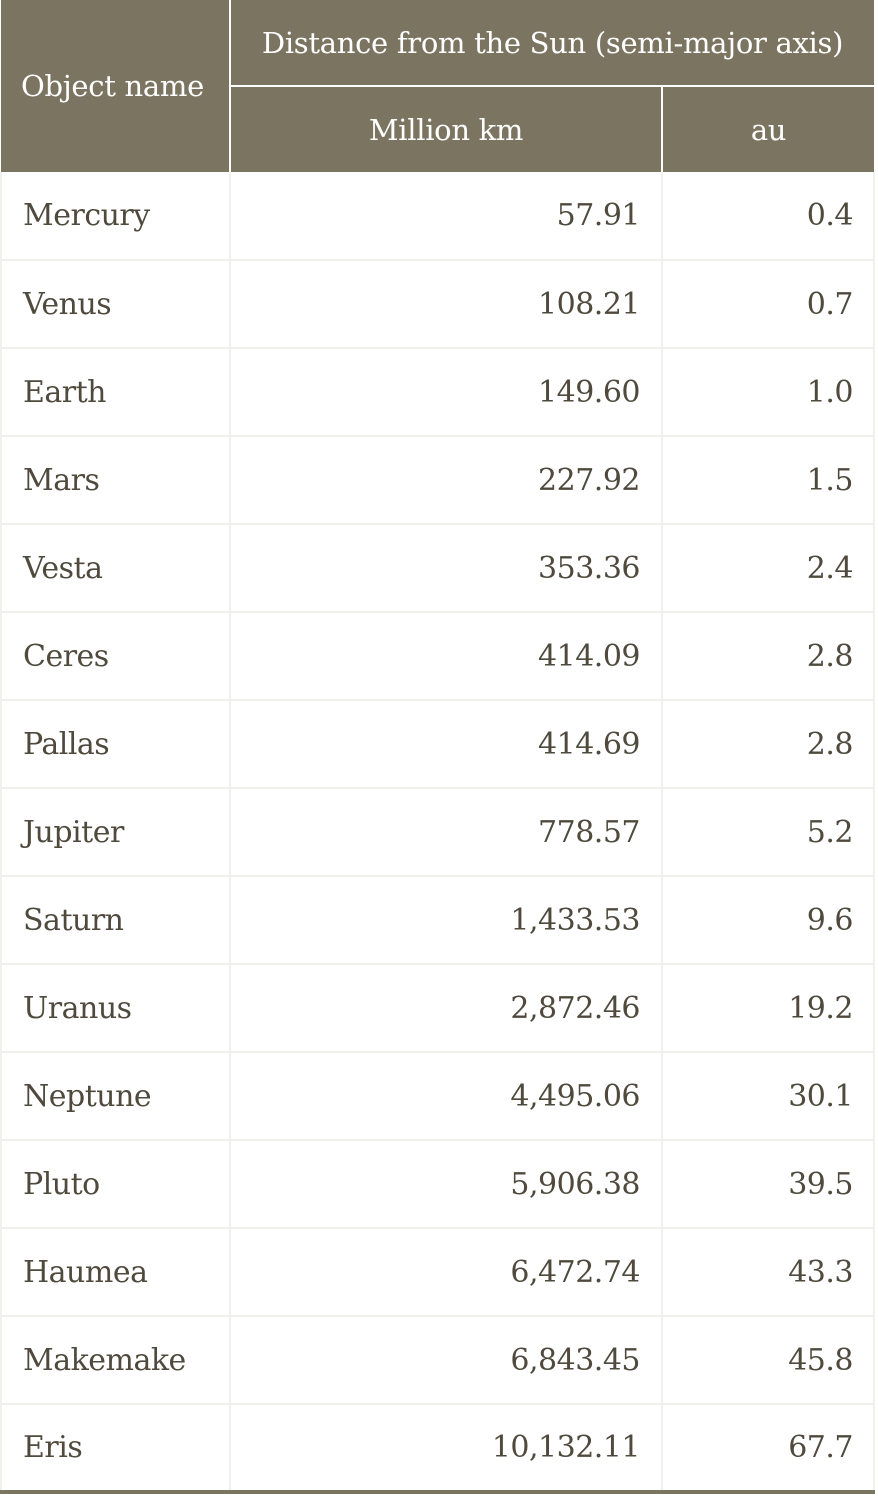  I want to click on cell-million-km: 5,906.38, so click(446, 1184).